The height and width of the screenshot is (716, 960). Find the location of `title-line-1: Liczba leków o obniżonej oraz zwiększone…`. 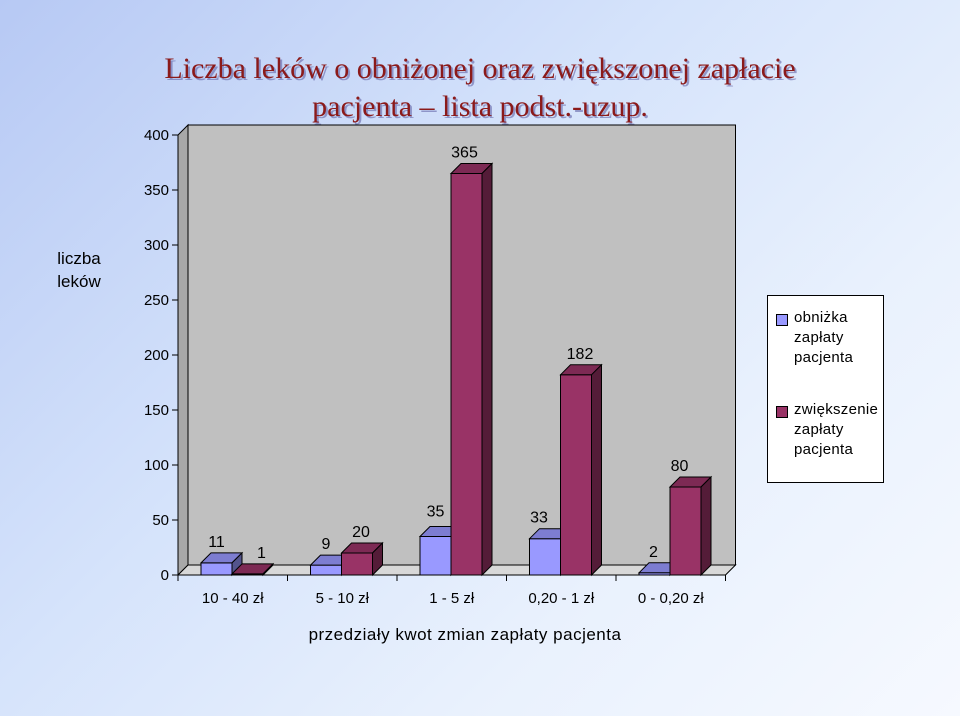

title-line-1: Liczba leków o obniżonej oraz zwiększone… is located at coordinates (480, 68).